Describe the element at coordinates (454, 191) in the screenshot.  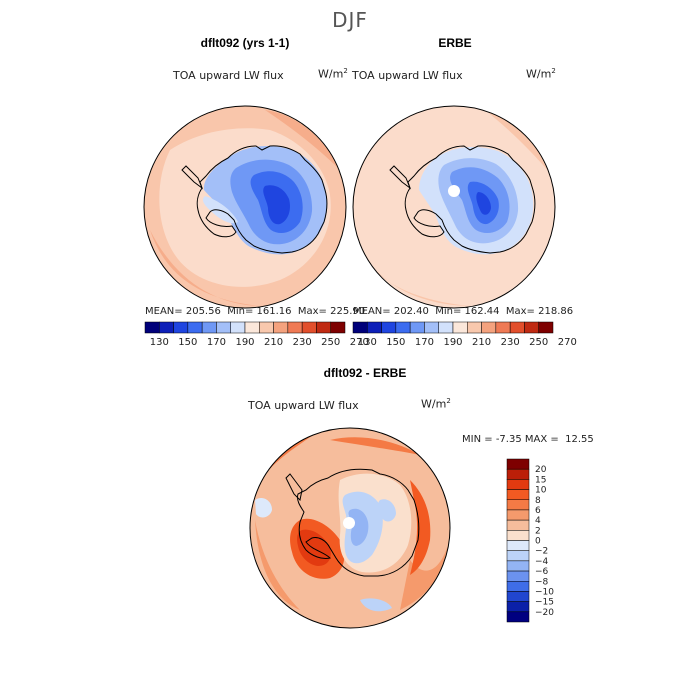
I see `obs-missing-data-pole` at that location.